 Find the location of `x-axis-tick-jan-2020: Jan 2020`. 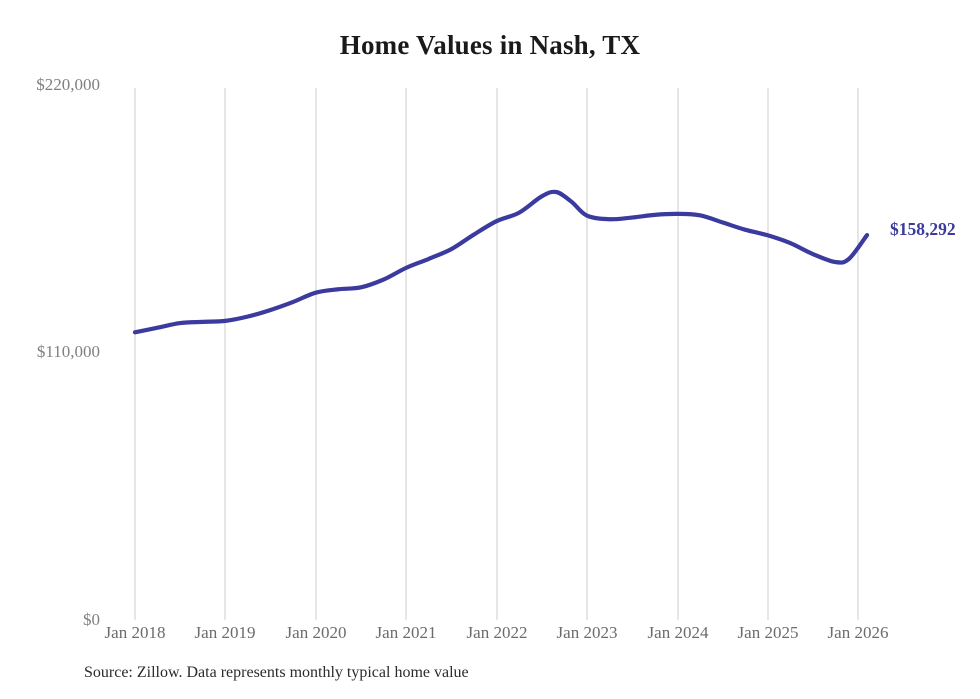

x-axis-tick-jan-2020: Jan 2020 is located at coordinates (316, 632).